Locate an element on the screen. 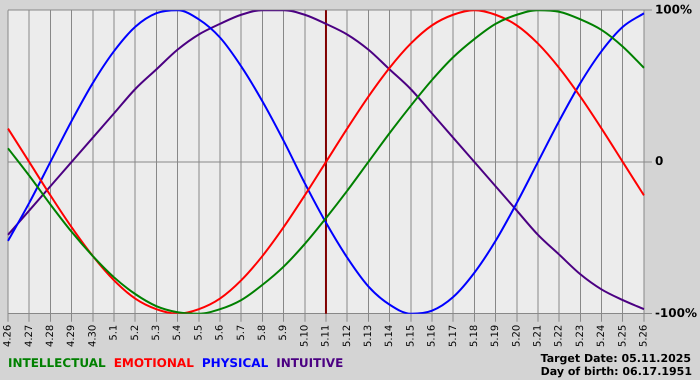  text: Target Date: 05.11.2025 is located at coordinates (616, 358).